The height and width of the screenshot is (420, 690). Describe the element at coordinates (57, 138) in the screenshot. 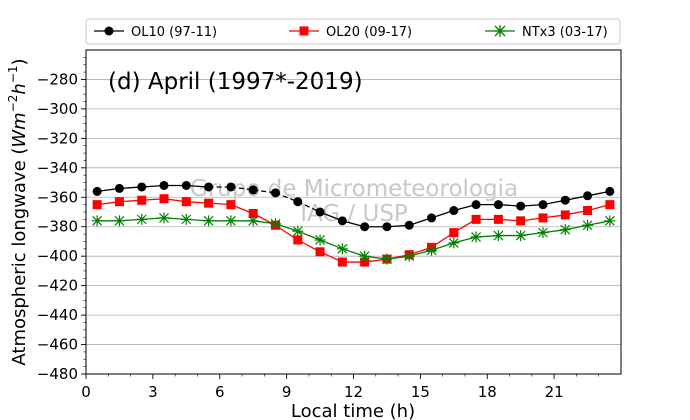

I see `y-tick-label-8: −320` at that location.